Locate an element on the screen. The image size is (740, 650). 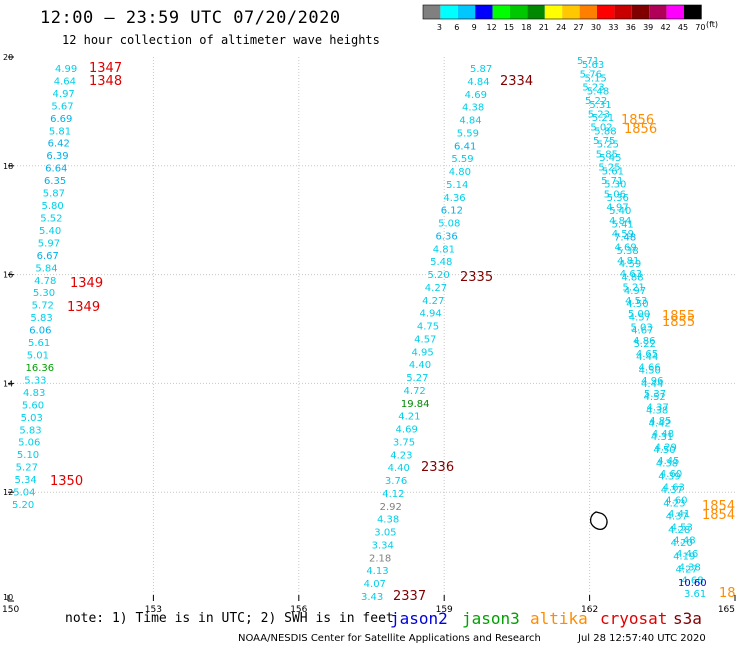
swh-value: 6.35 is located at coordinates (55, 181).